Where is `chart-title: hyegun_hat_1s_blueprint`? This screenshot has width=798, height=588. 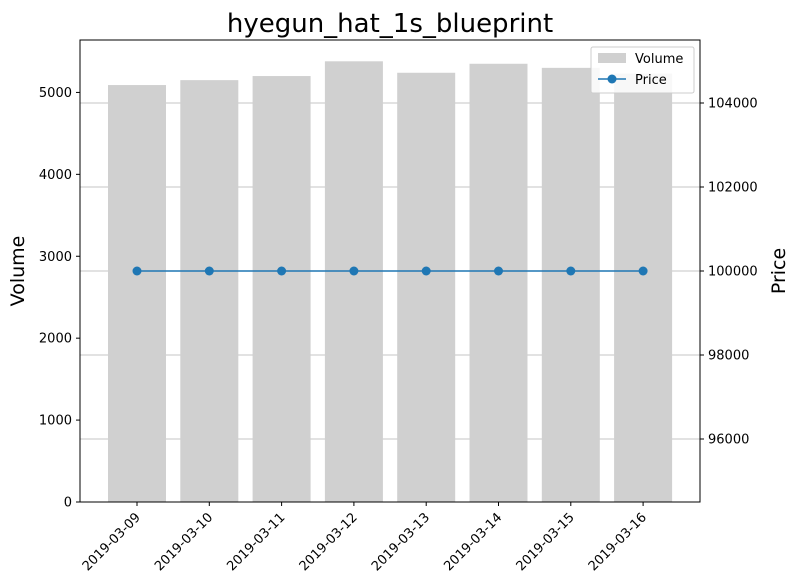
chart-title: hyegun_hat_1s_blueprint is located at coordinates (390, 24).